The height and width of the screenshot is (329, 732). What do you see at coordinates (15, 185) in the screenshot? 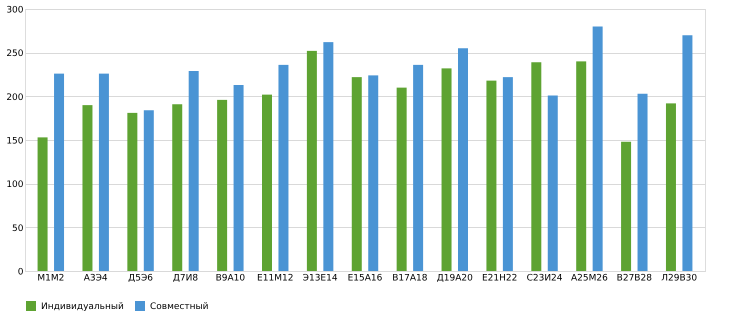
I see `y-tick-label: 100` at bounding box center [15, 185].